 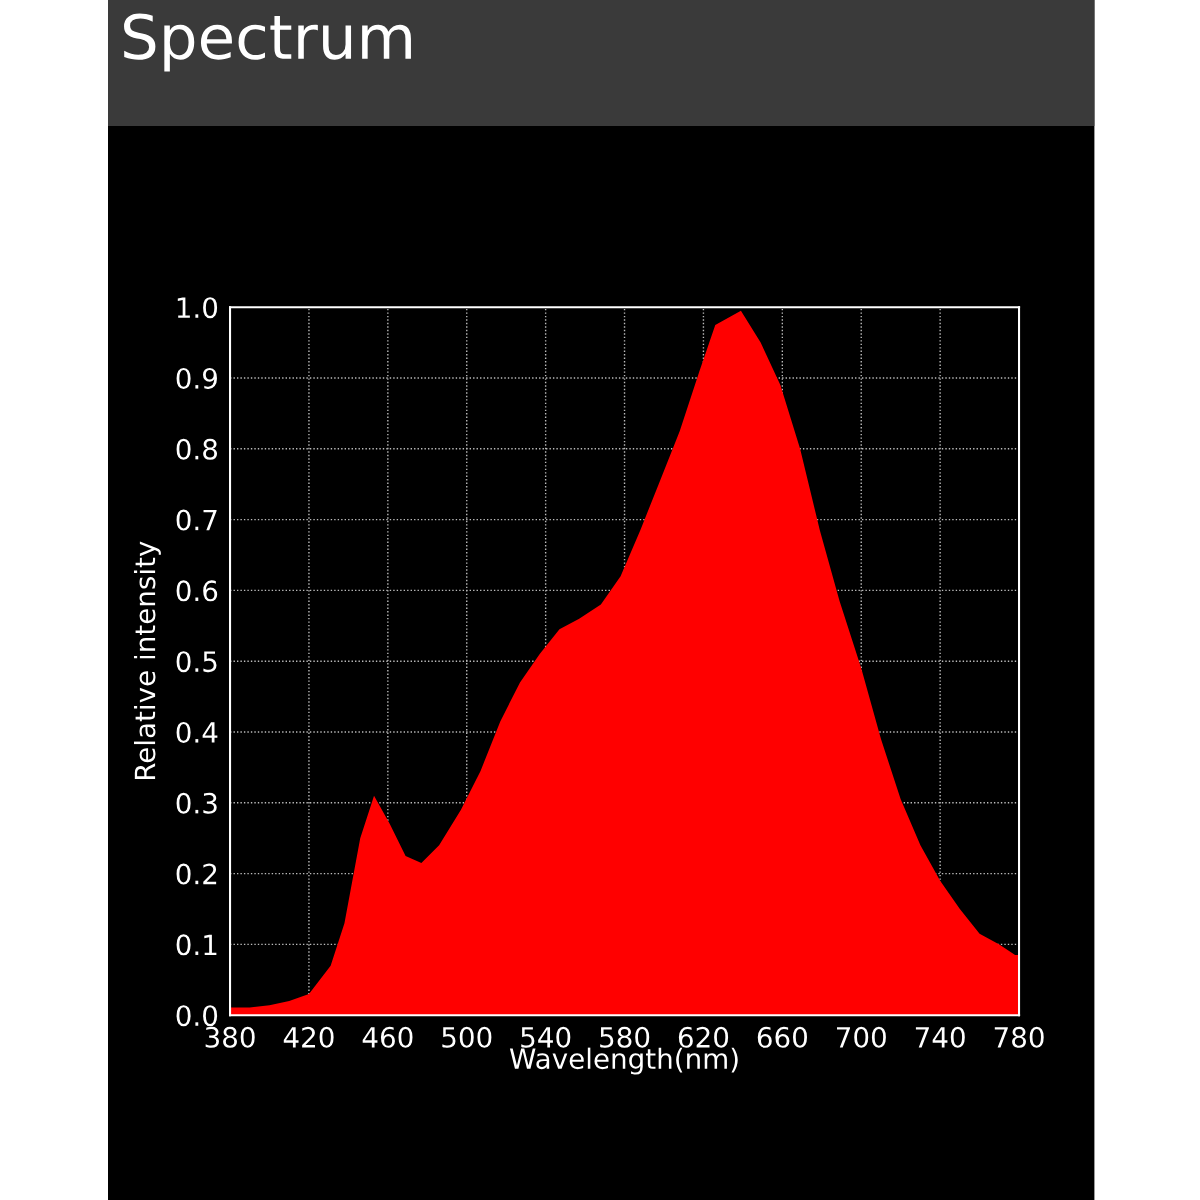 What do you see at coordinates (196, 945) in the screenshot?
I see `y-tick-label: 0.1` at bounding box center [196, 945].